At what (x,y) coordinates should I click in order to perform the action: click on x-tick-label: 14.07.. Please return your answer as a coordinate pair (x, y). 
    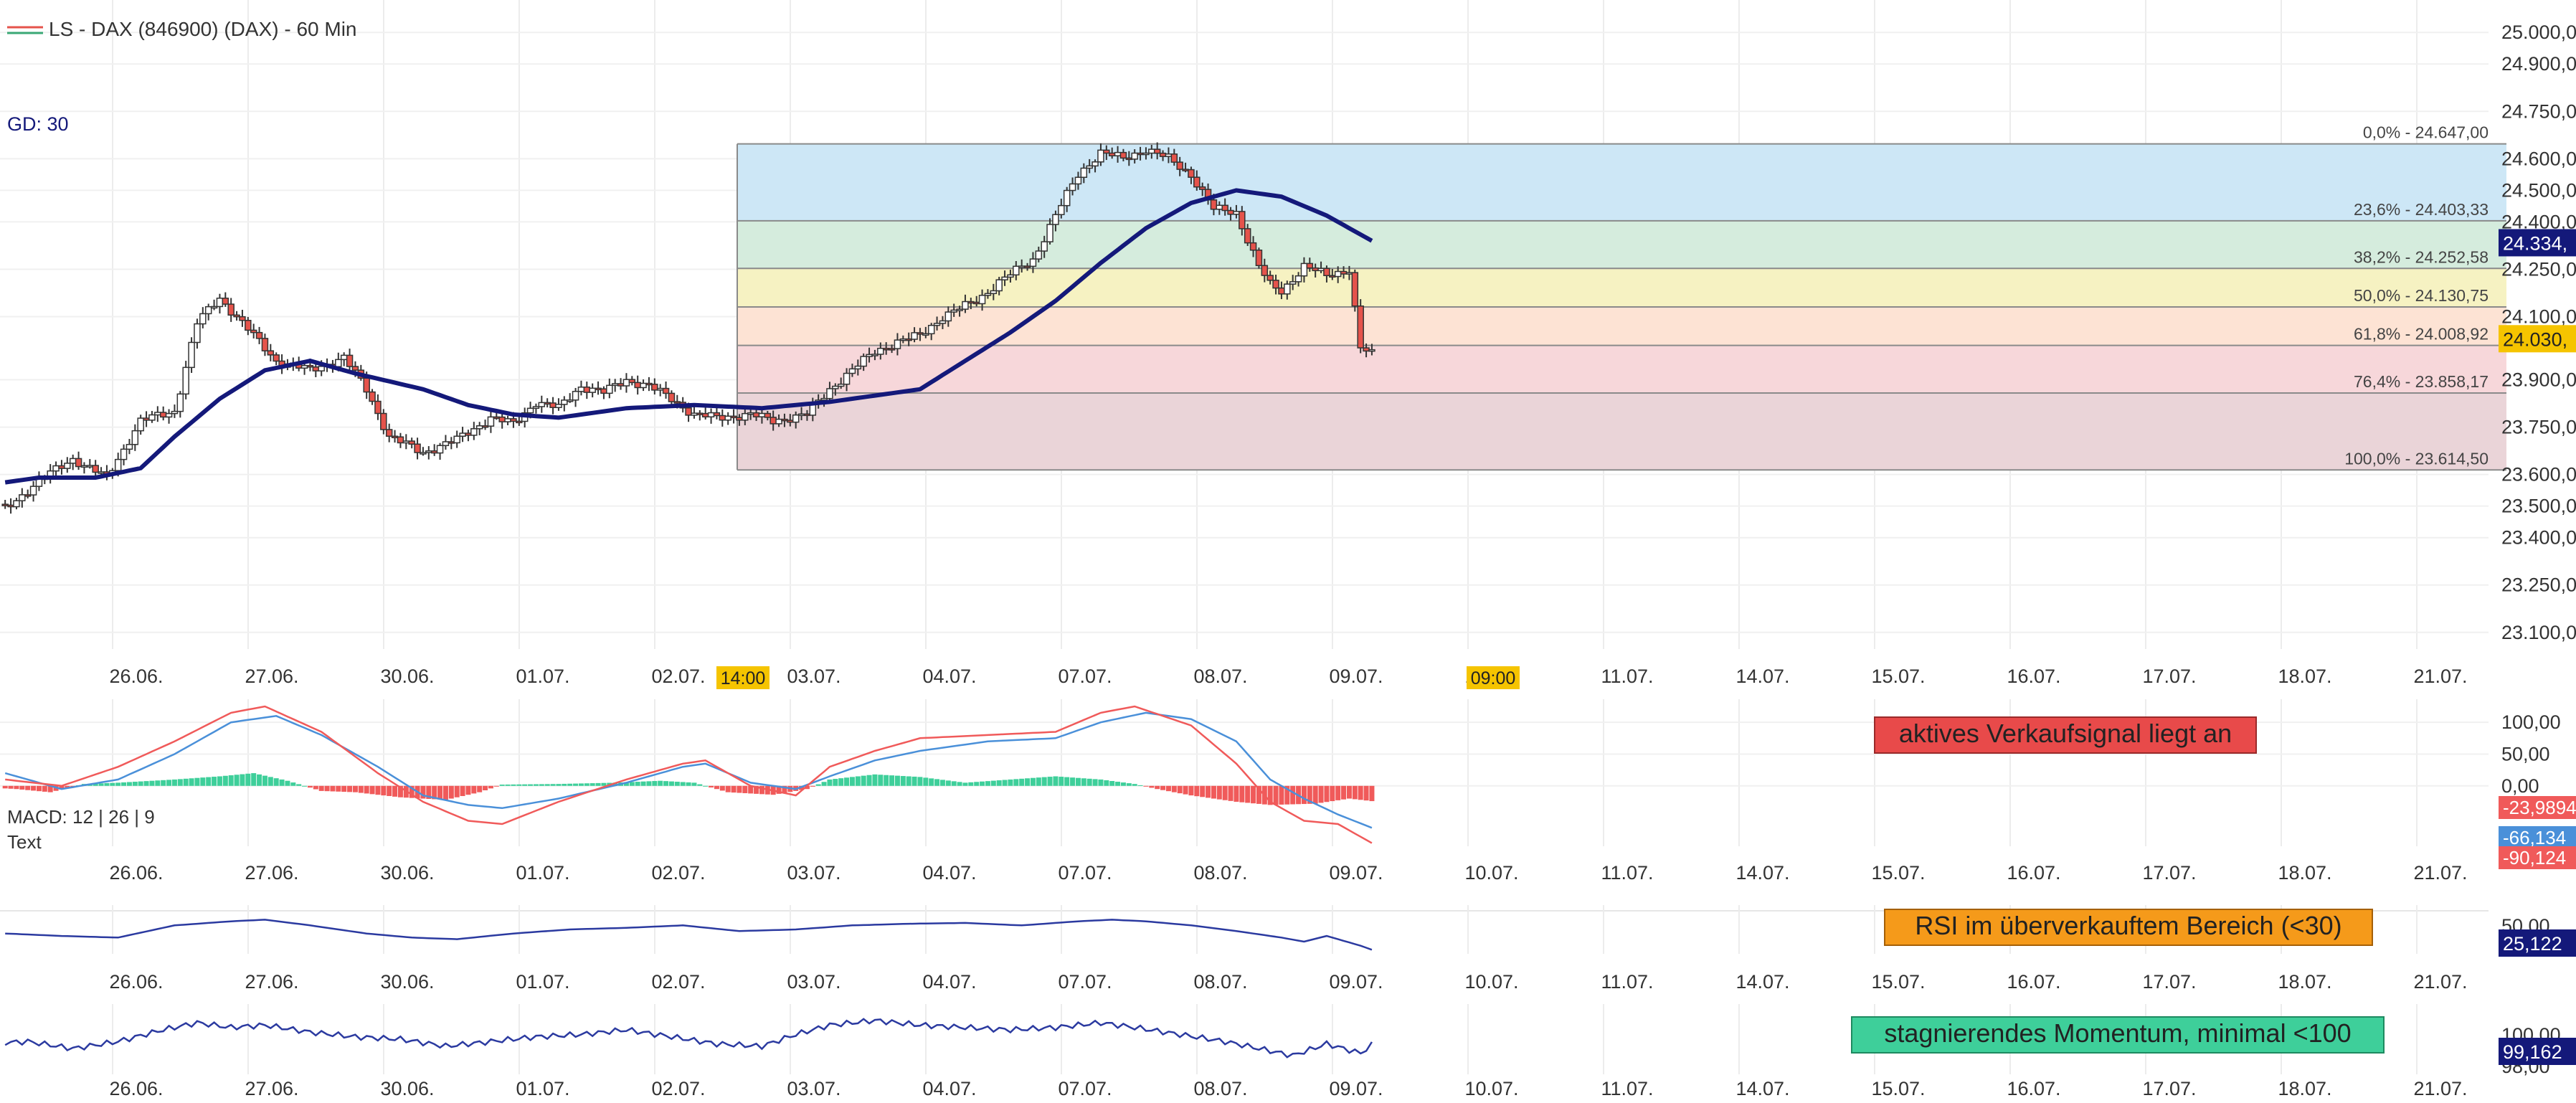
    Looking at the image, I should click on (1762, 982).